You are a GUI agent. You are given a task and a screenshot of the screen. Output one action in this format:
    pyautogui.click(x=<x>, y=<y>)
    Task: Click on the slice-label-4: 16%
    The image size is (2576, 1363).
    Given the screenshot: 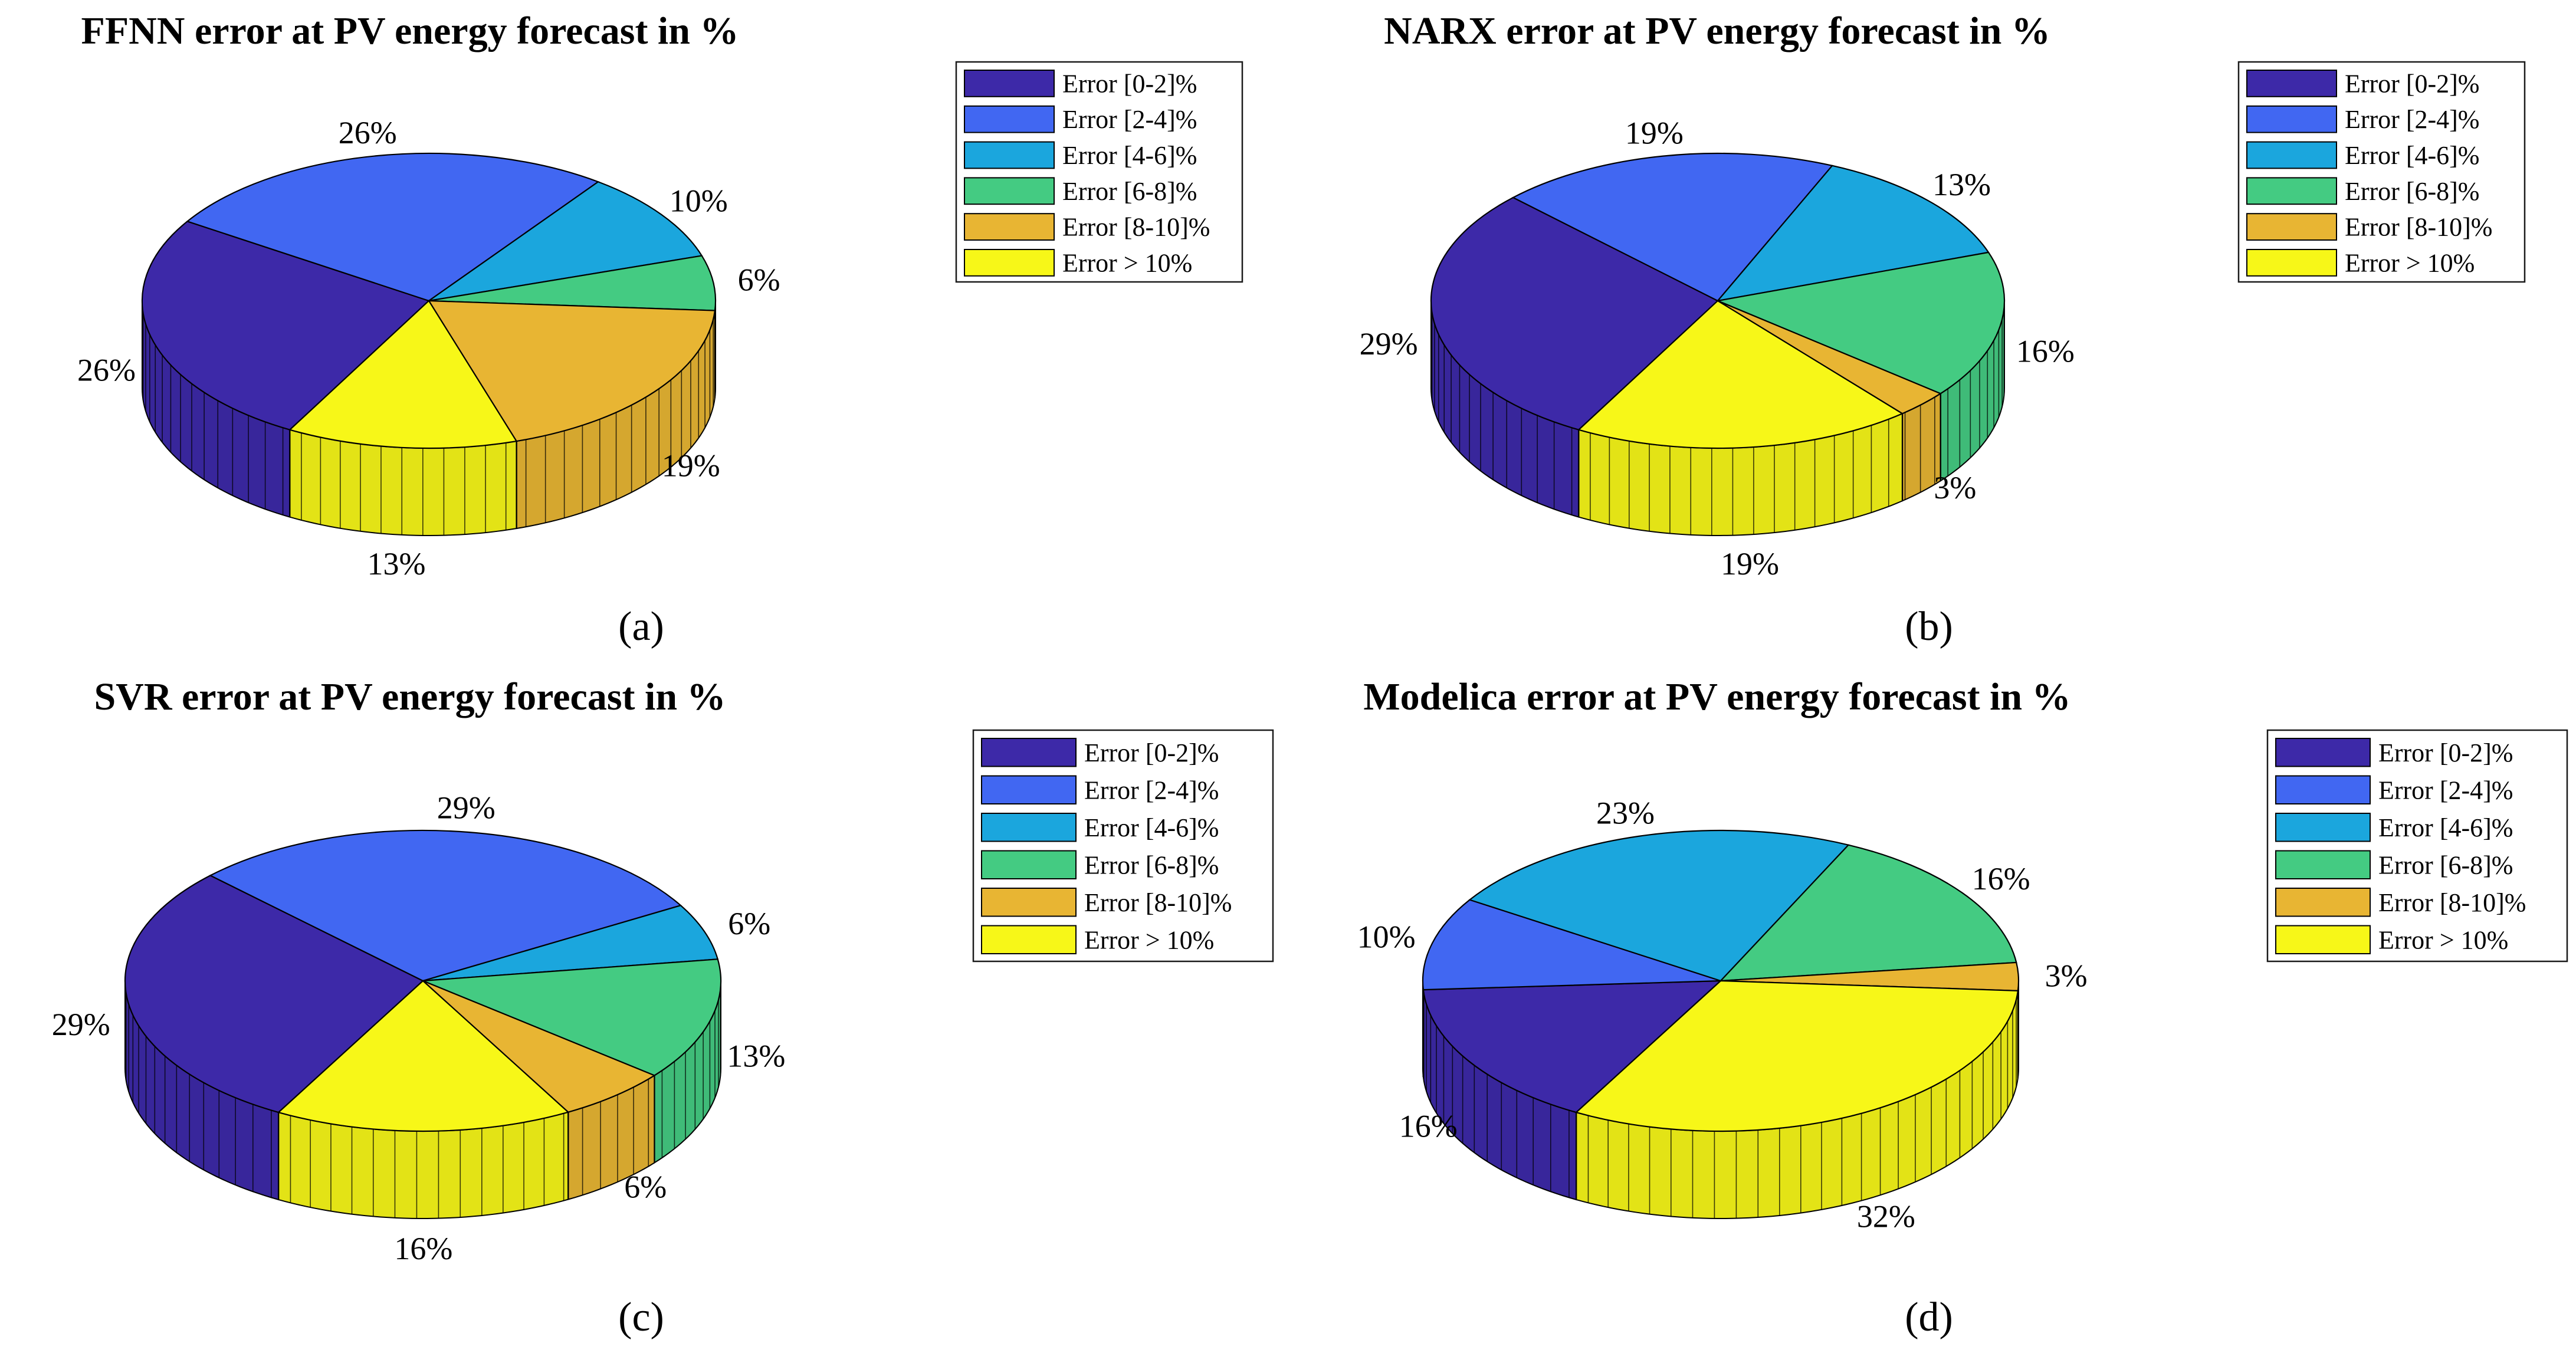 What is the action you would take?
    pyautogui.click(x=2045, y=351)
    